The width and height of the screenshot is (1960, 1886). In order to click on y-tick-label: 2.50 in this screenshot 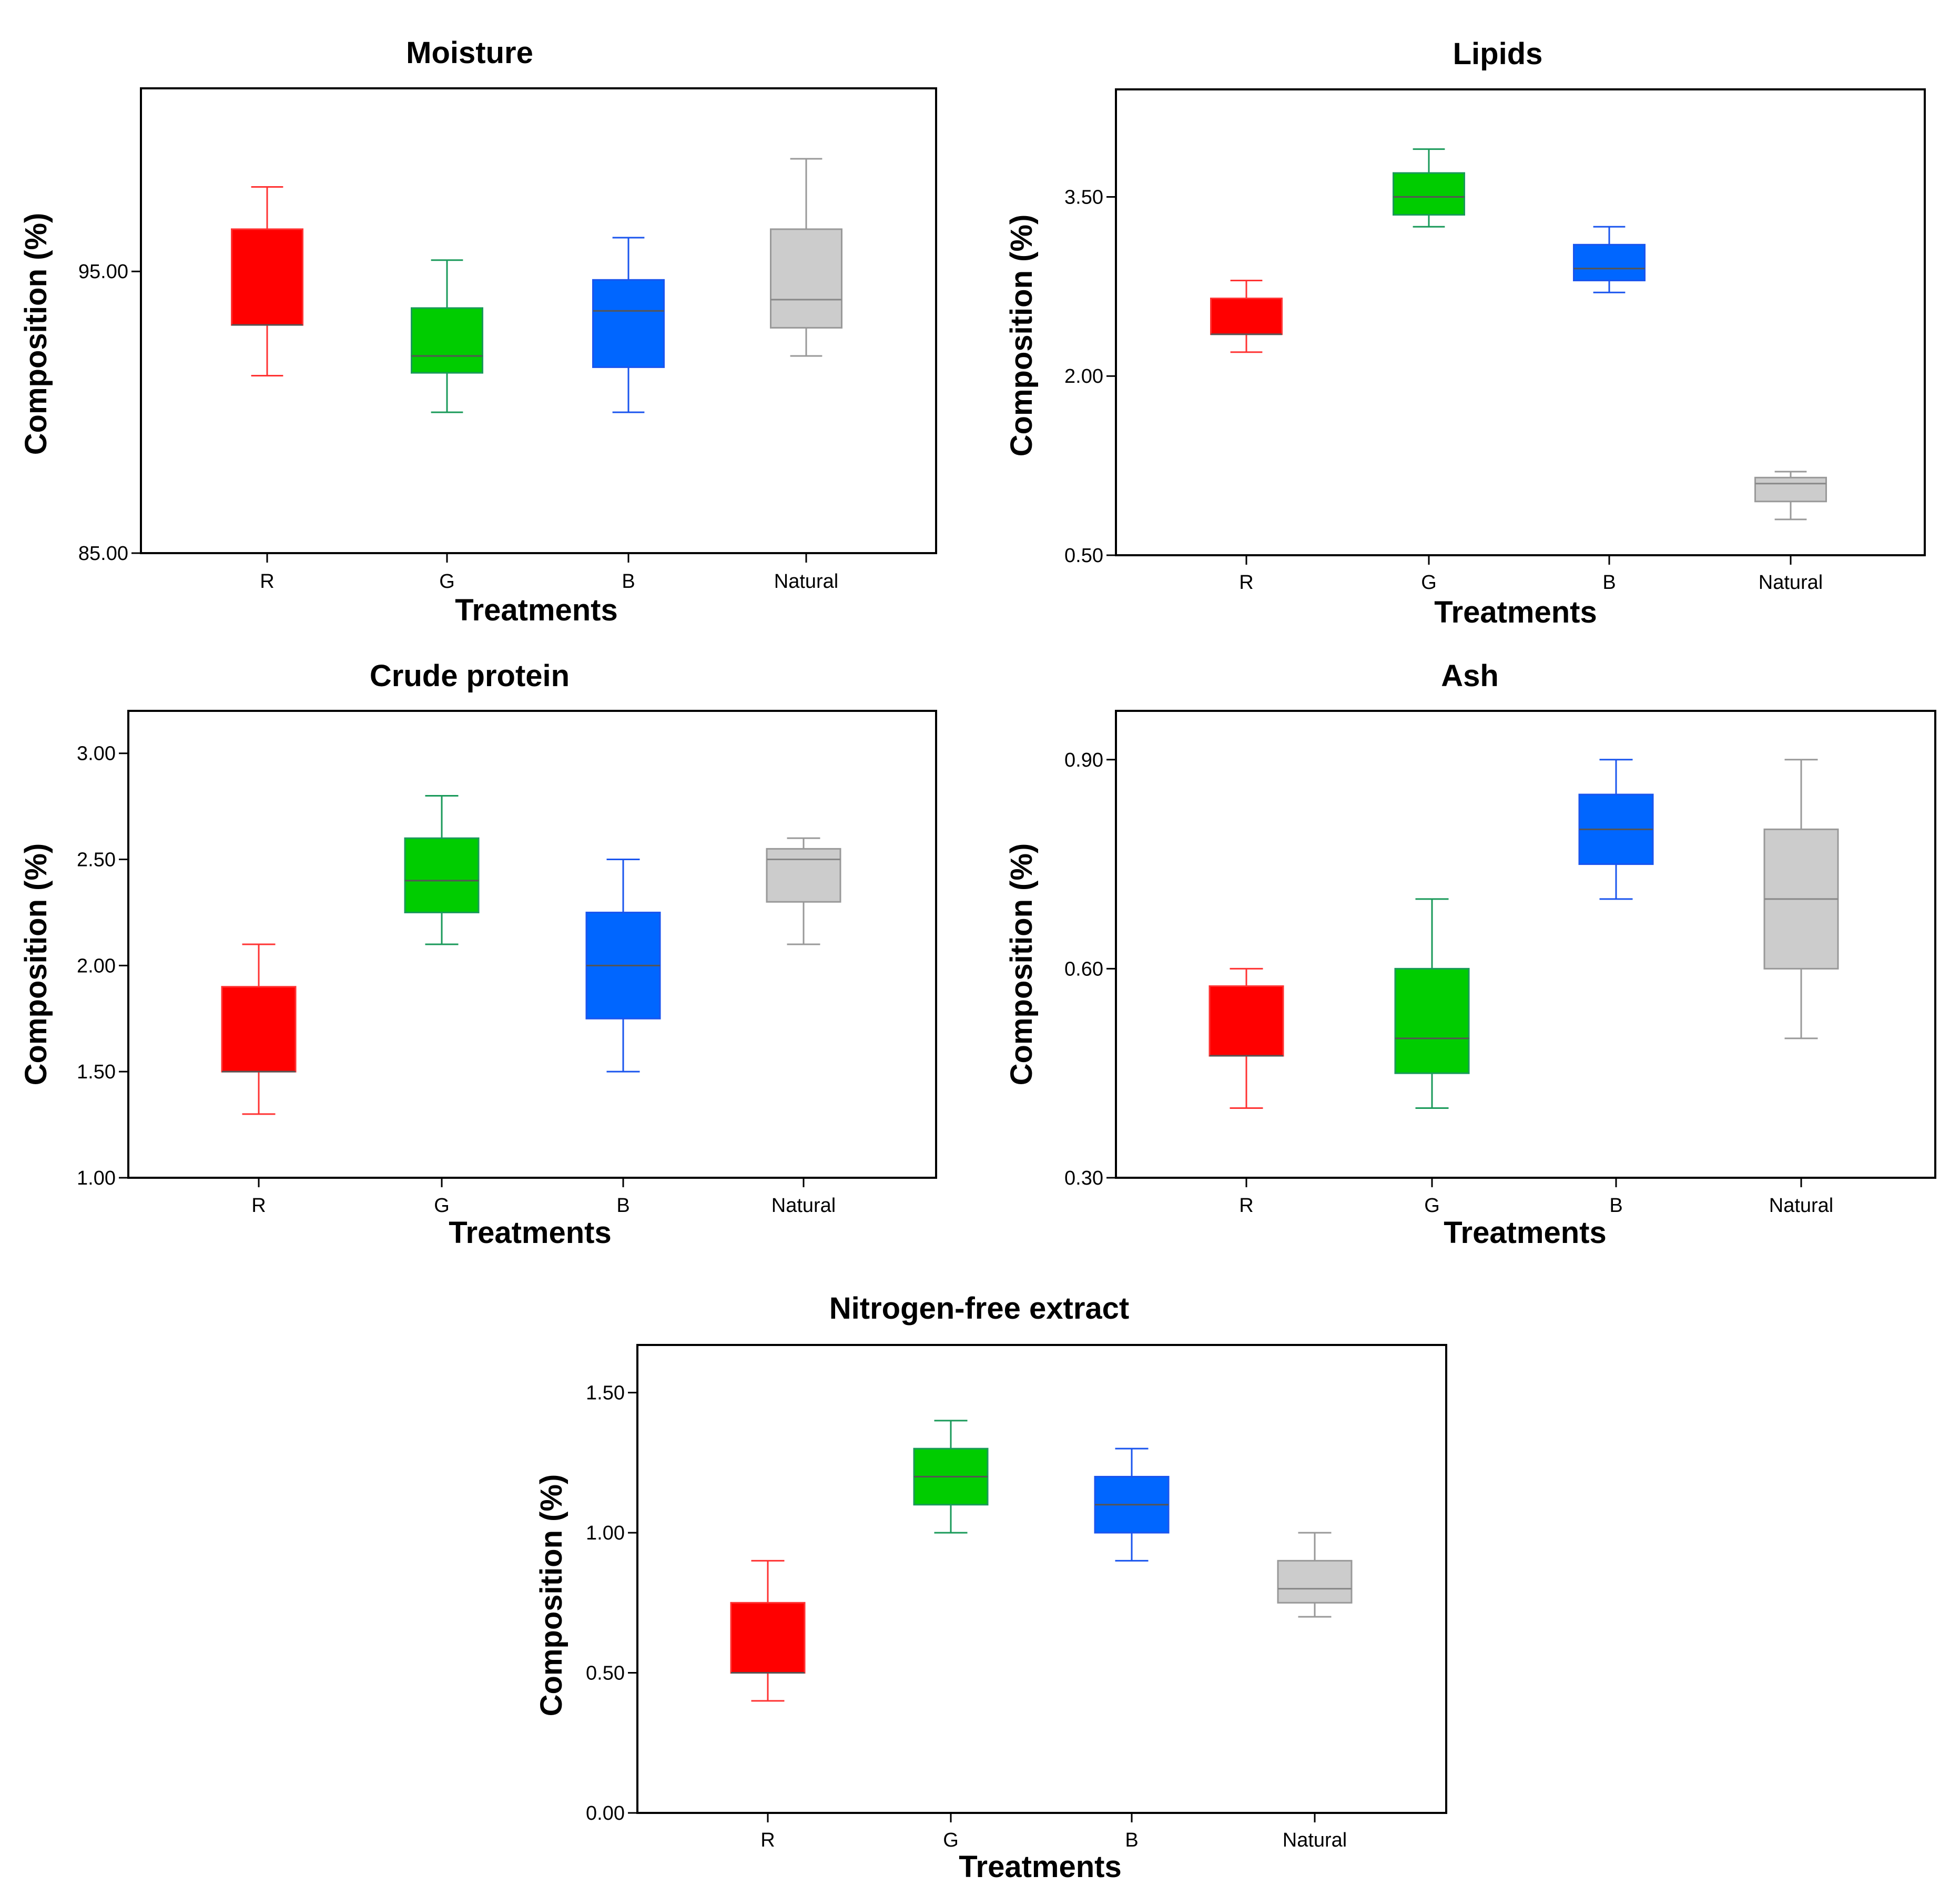, I will do `click(97, 860)`.